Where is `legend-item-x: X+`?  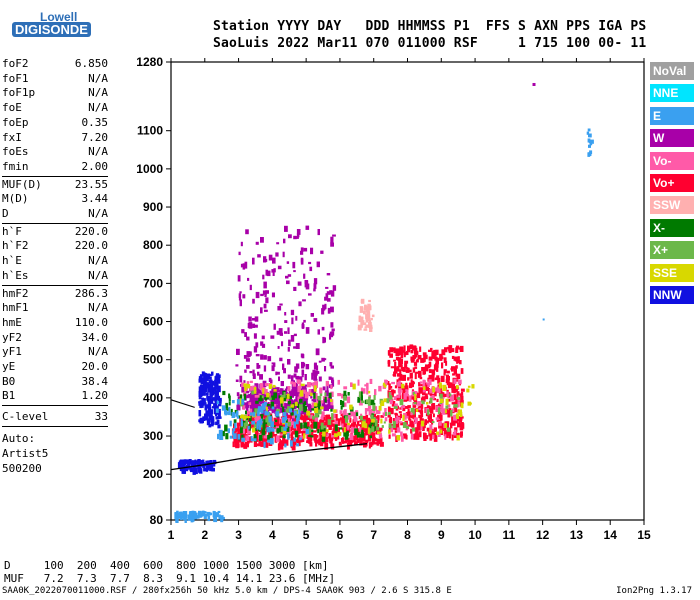
legend-item-x: X+ is located at coordinates (672, 250).